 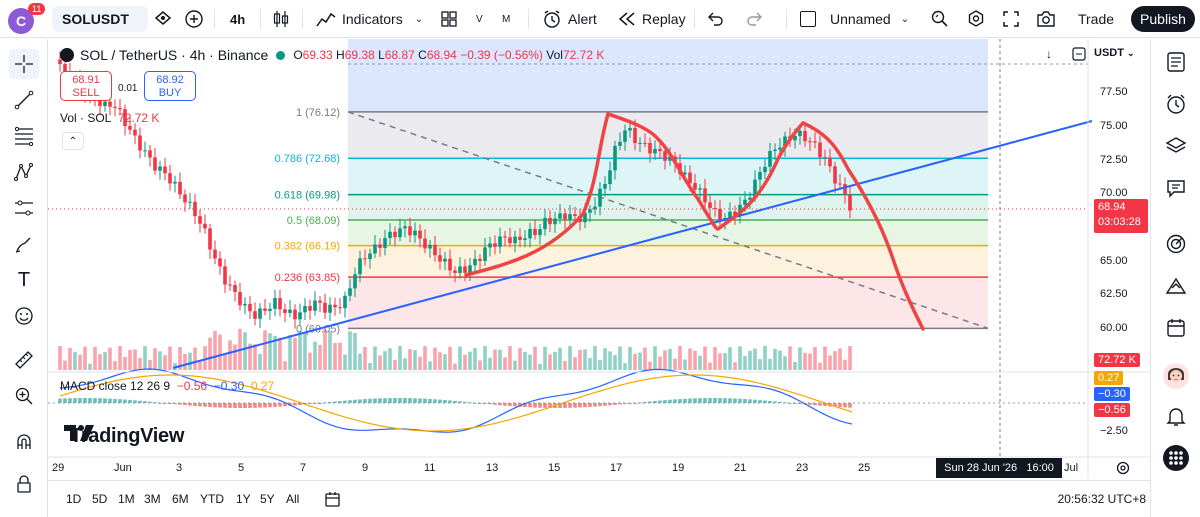 I want to click on chat-icon, so click(x=1176, y=188).